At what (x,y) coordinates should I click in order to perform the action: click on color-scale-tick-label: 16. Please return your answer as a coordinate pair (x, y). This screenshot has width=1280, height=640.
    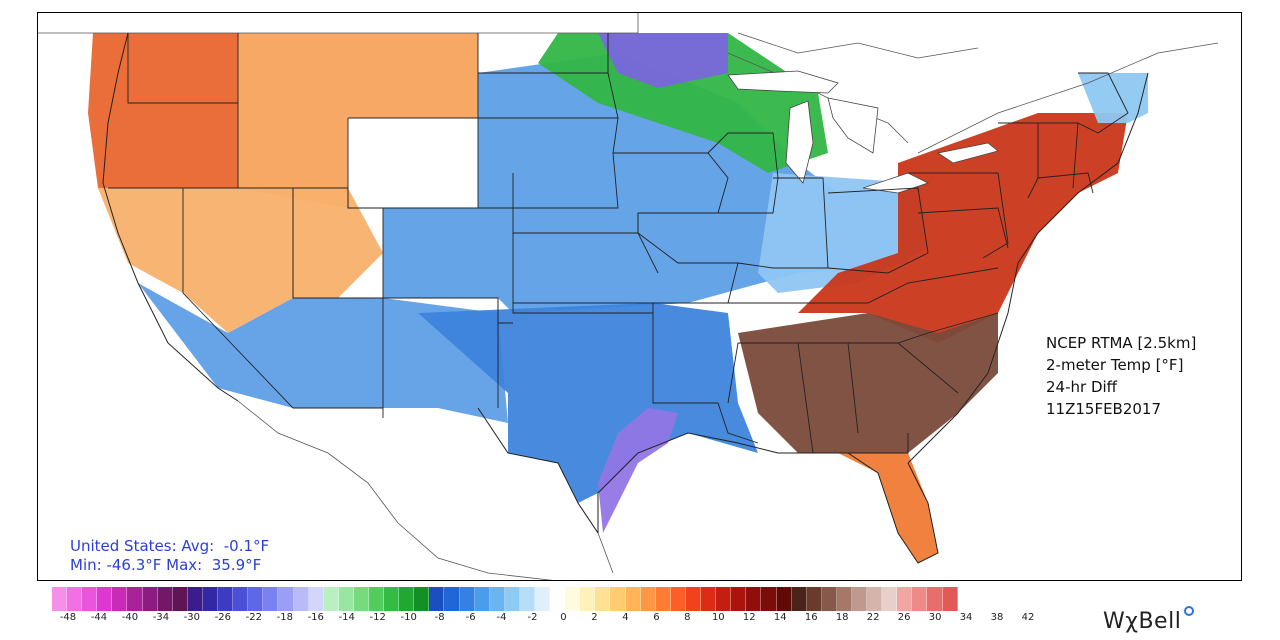
    Looking at the image, I should click on (811, 617).